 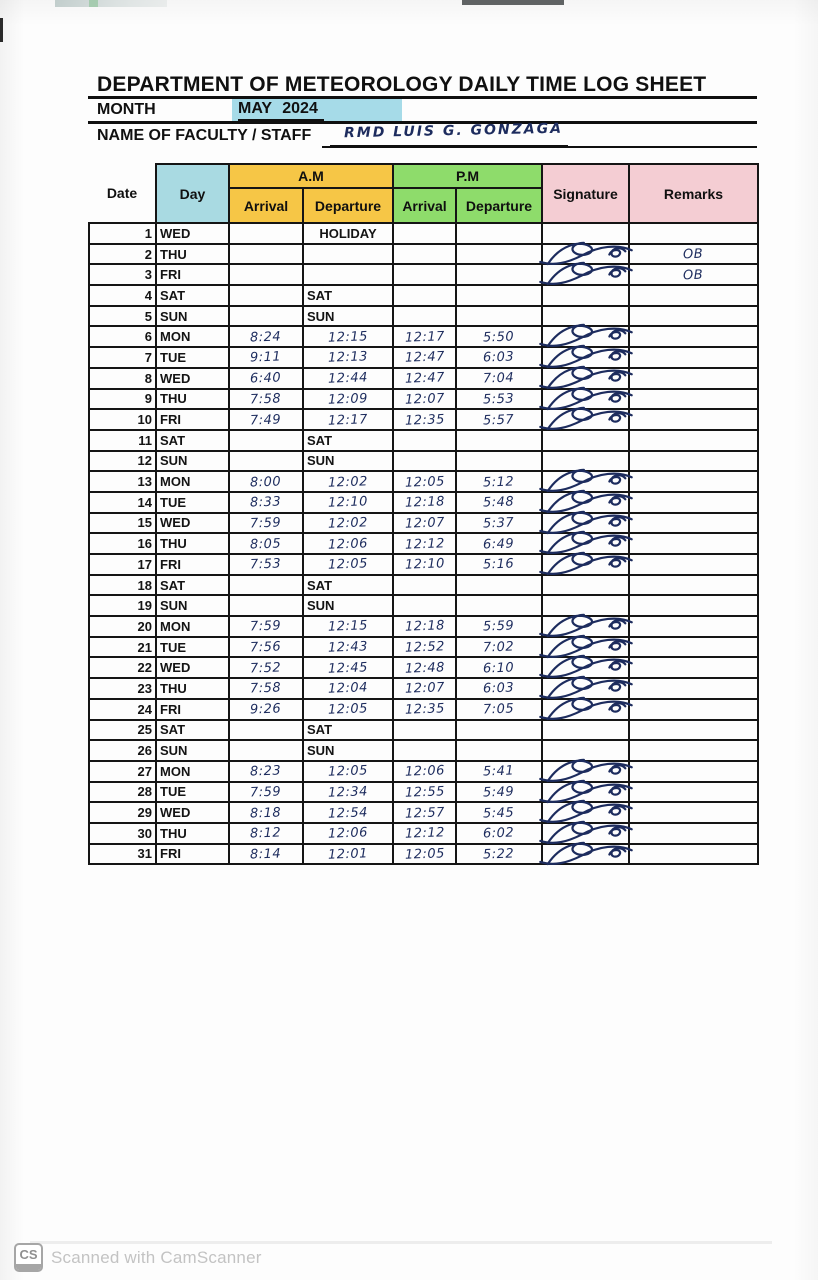 I want to click on handwritten-entry: 7:02, so click(x=499, y=647).